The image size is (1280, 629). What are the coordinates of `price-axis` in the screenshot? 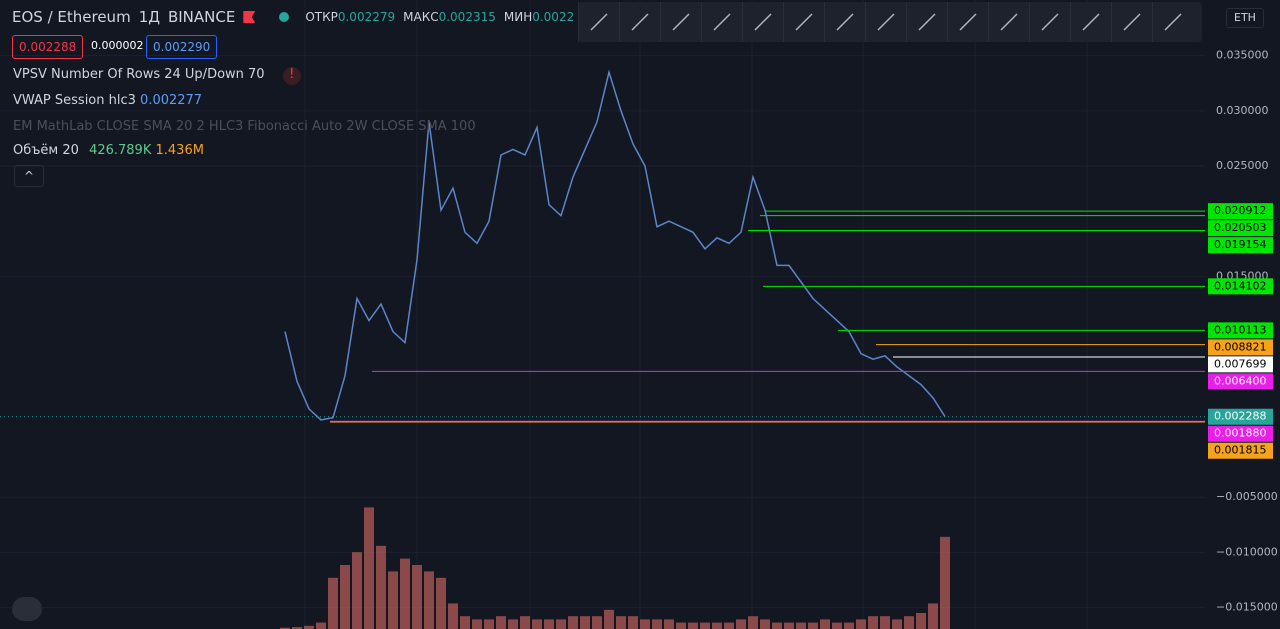 It's located at (1242, 314).